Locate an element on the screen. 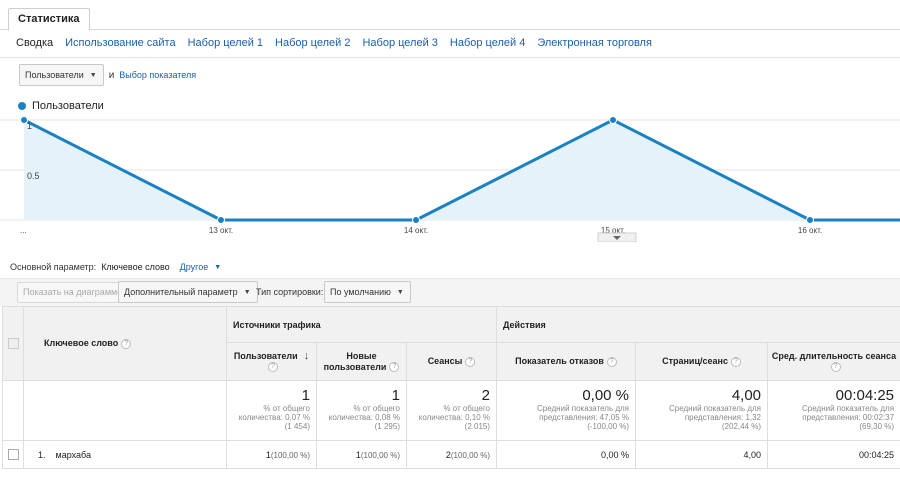  summary-pages-note-1: Средний показатель для is located at coordinates (715, 408).